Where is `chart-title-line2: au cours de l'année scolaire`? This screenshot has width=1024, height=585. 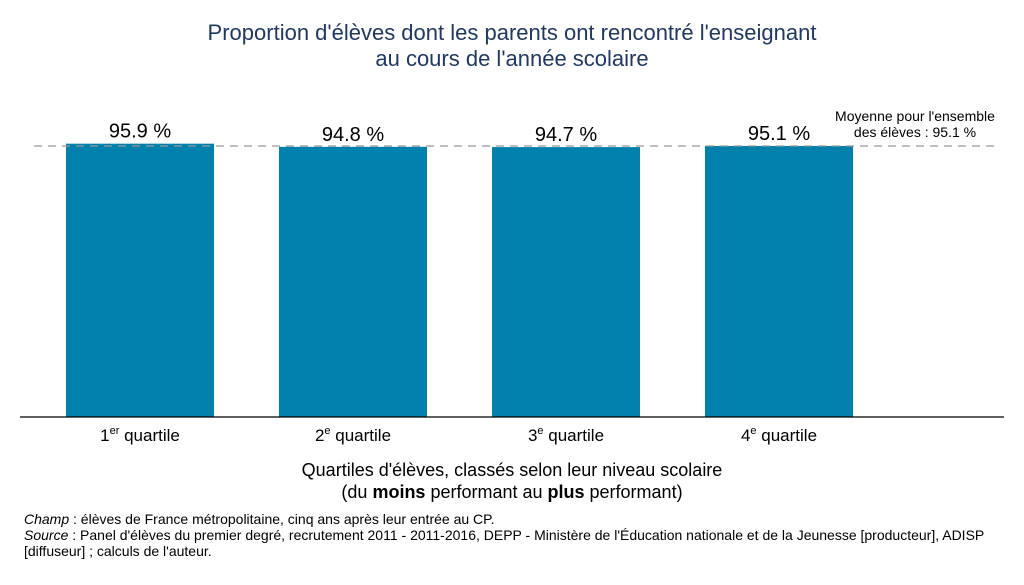 chart-title-line2: au cours de l'année scolaire is located at coordinates (512, 58).